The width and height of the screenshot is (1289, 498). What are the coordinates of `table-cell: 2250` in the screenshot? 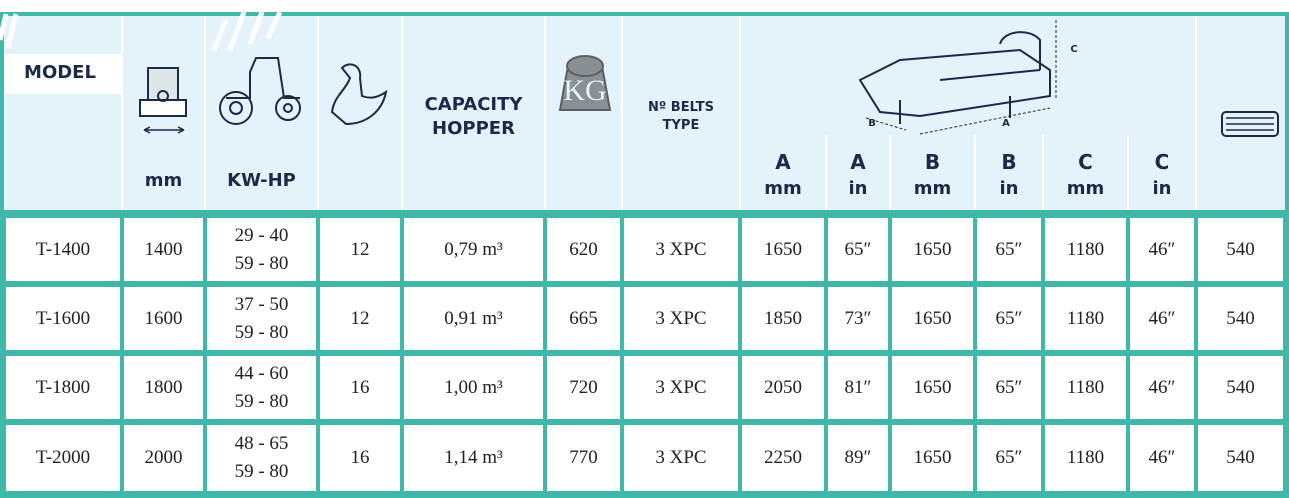 It's located at (783, 458).